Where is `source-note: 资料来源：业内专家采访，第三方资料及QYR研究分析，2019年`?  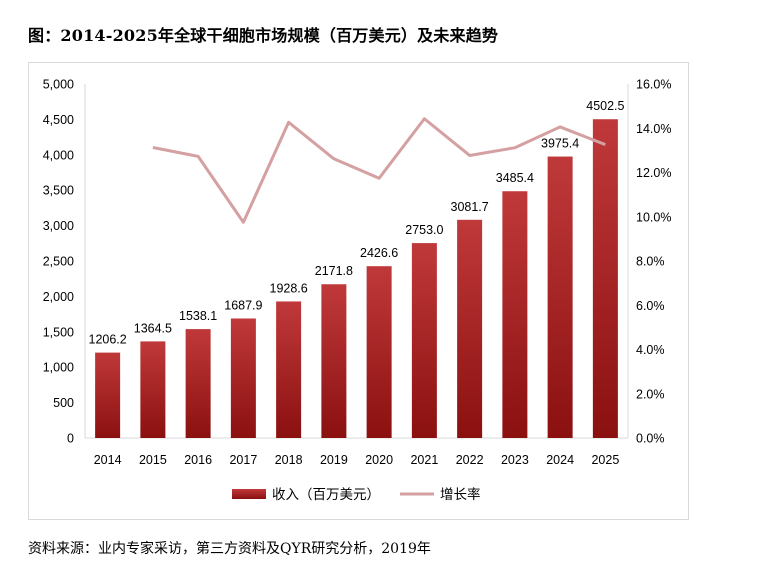 source-note: 资料来源：业内专家采访，第三方资料及QYR研究分析，2019年 is located at coordinates (229, 549).